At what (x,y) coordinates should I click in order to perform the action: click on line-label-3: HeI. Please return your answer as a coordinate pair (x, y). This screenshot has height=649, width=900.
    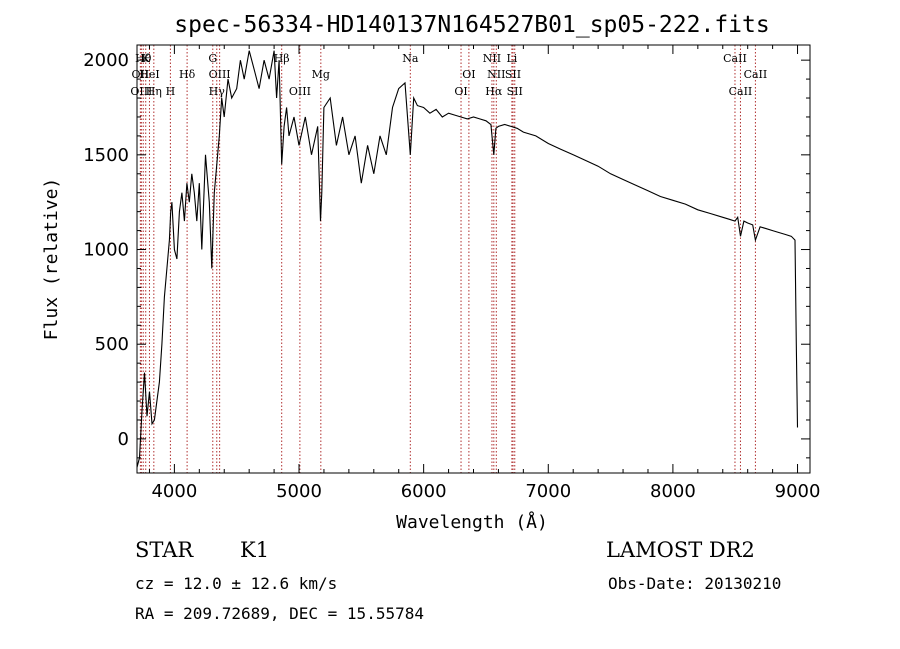
    Looking at the image, I should click on (149, 74).